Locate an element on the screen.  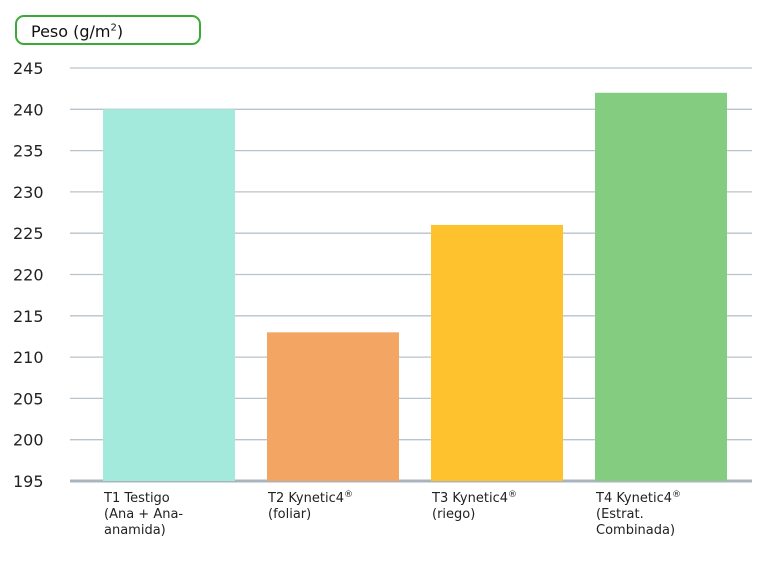
y-tick-label: 240 is located at coordinates (28, 109).